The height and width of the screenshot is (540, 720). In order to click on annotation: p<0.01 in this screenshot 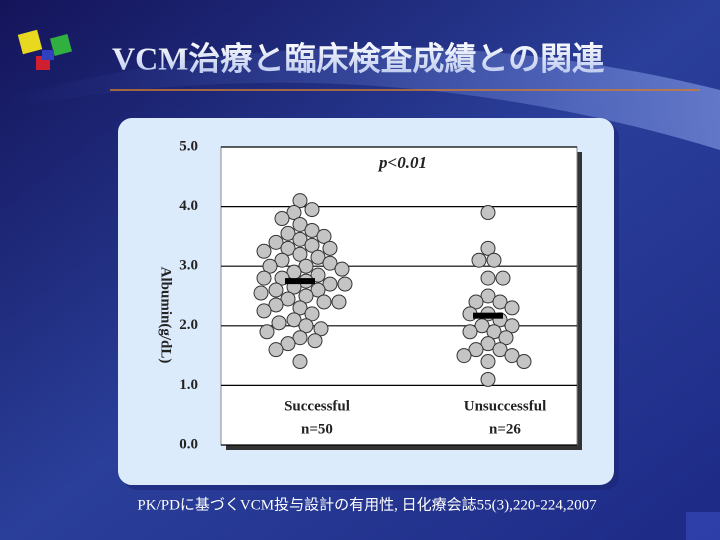, I will do `click(402, 162)`.